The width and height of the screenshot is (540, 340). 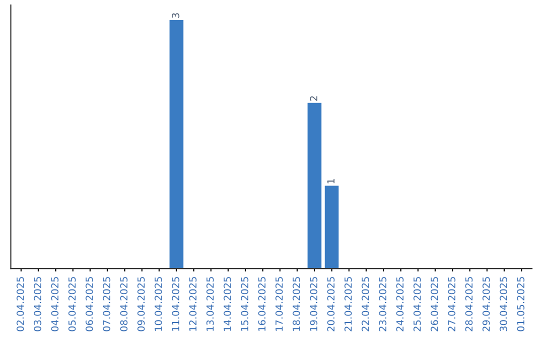 What do you see at coordinates (158, 304) in the screenshot?
I see `x-tick-label: 10.04.2025` at bounding box center [158, 304].